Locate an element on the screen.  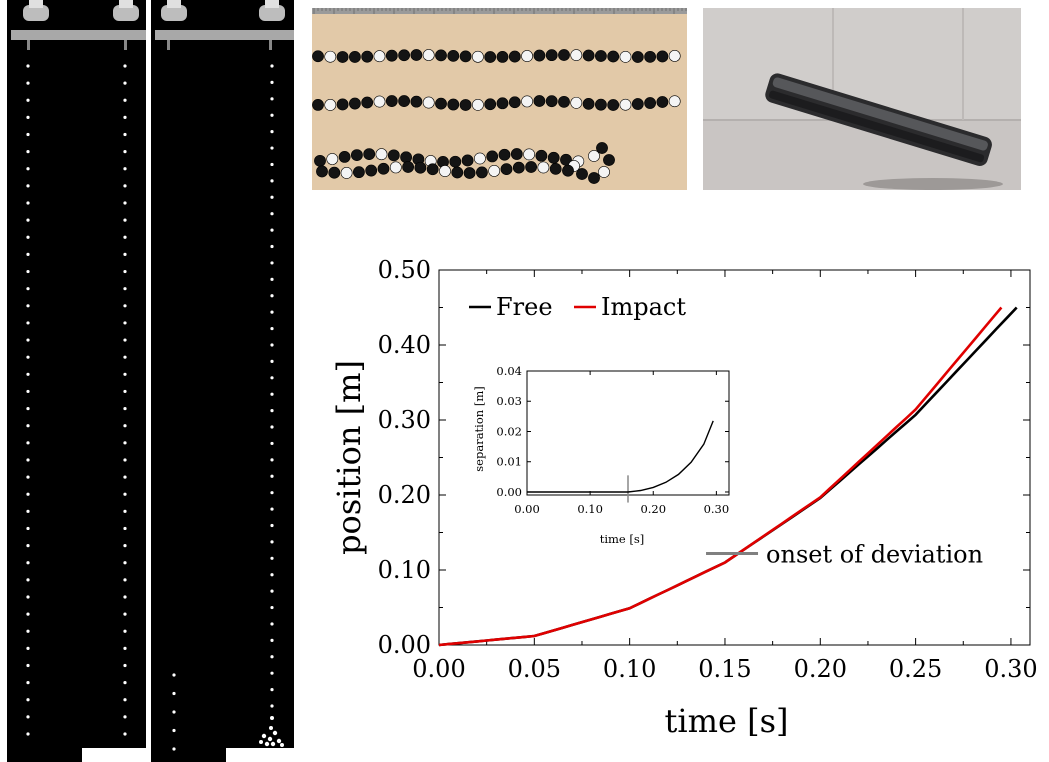
x-tick-label: 0.05 is located at coordinates (534, 669).